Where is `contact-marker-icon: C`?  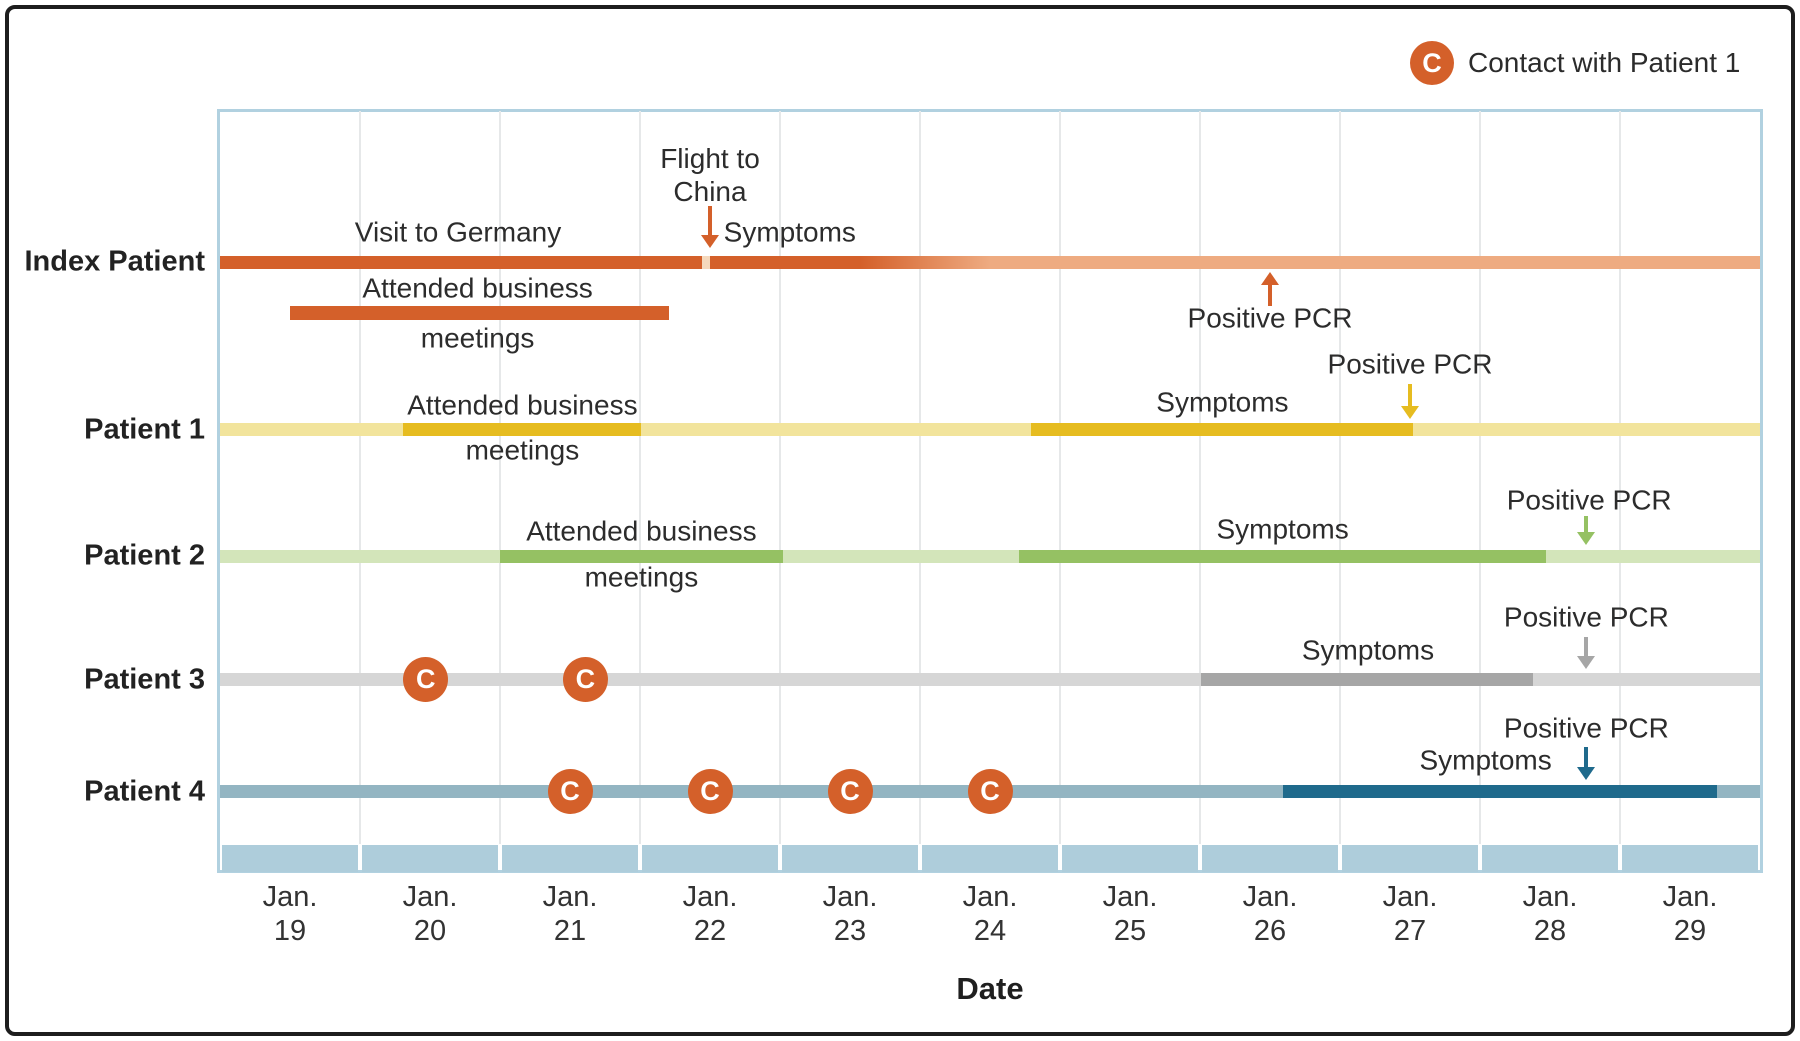
contact-marker-icon: C is located at coordinates (1432, 63).